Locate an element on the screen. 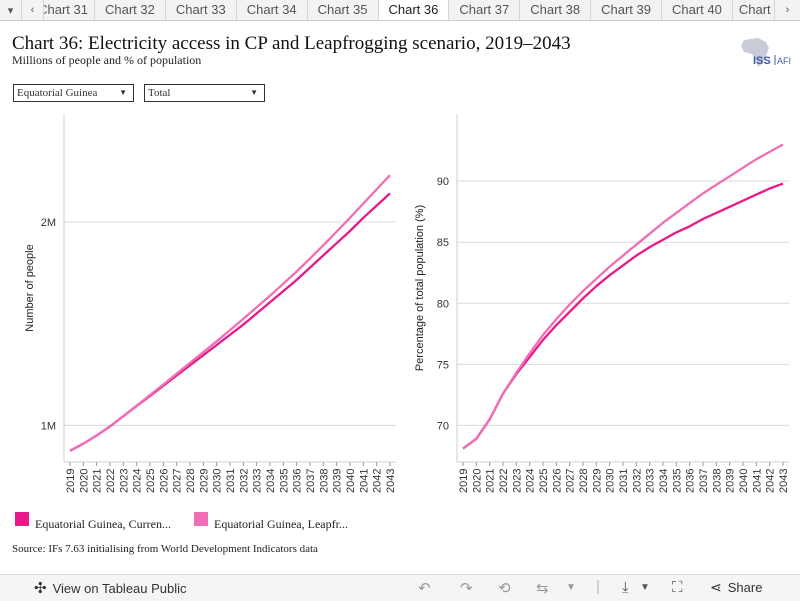  country-select: Equatorial Guinea ▼ is located at coordinates (73, 93).